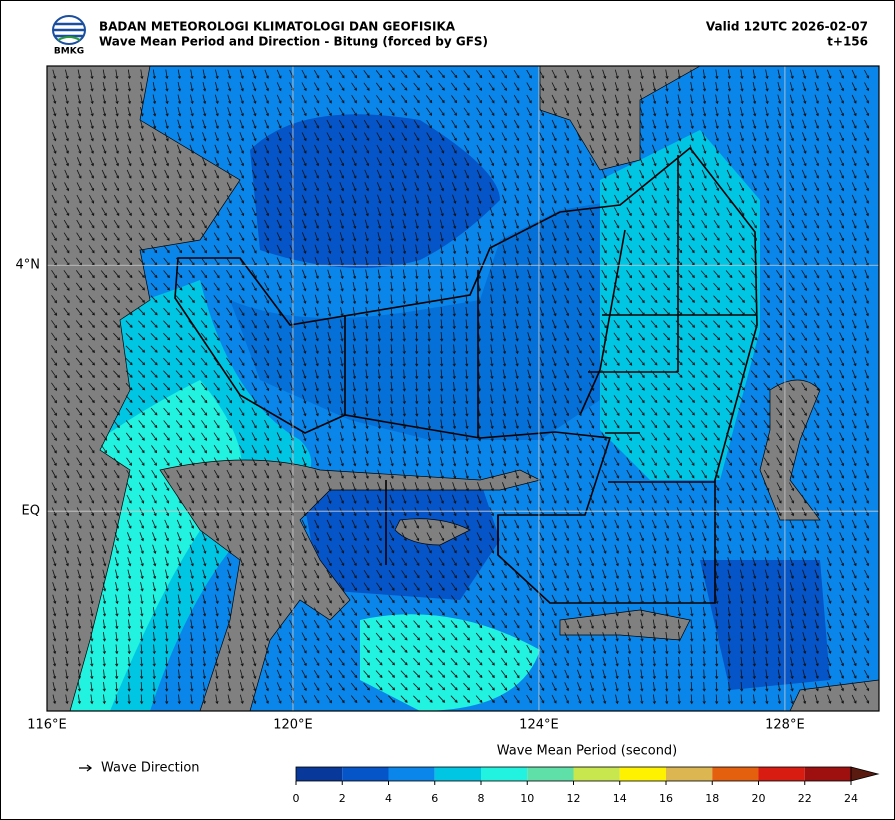 This screenshot has width=895, height=820. Describe the element at coordinates (539, 725) in the screenshot. I see `x-tick-label: 124°E` at that location.